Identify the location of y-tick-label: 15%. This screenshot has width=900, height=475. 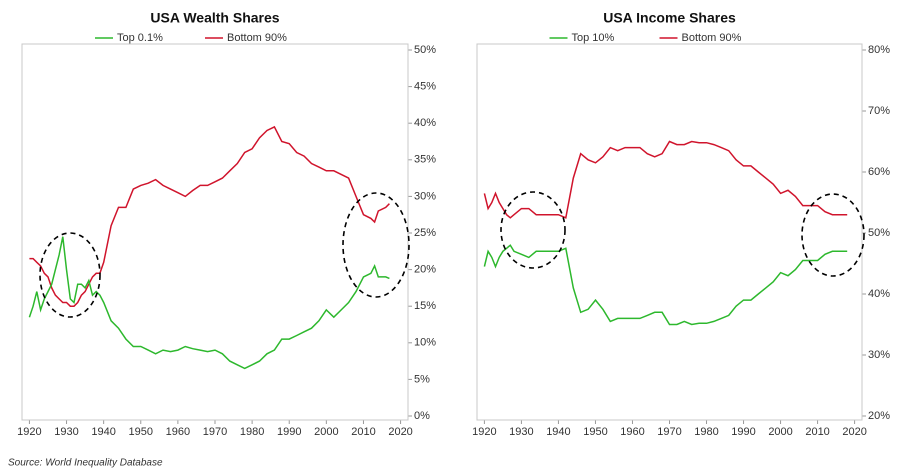
(425, 306).